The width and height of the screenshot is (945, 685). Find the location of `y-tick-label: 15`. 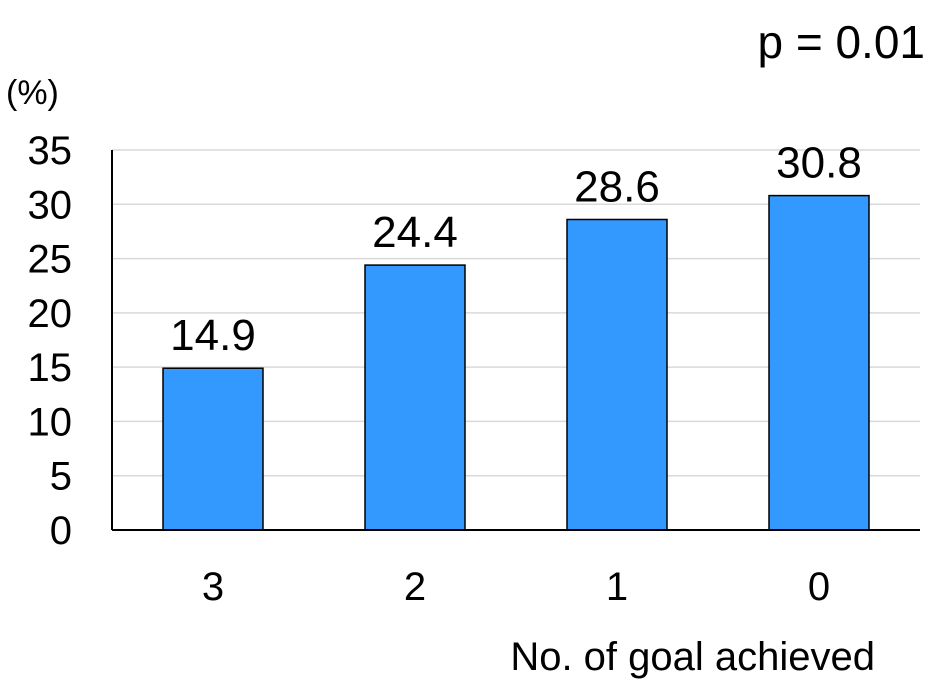

y-tick-label: 15 is located at coordinates (50, 368).